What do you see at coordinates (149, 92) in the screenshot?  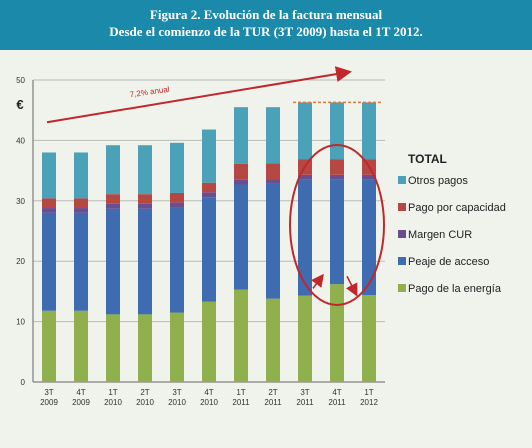 I see `trend-label: 7,2% anual` at bounding box center [149, 92].